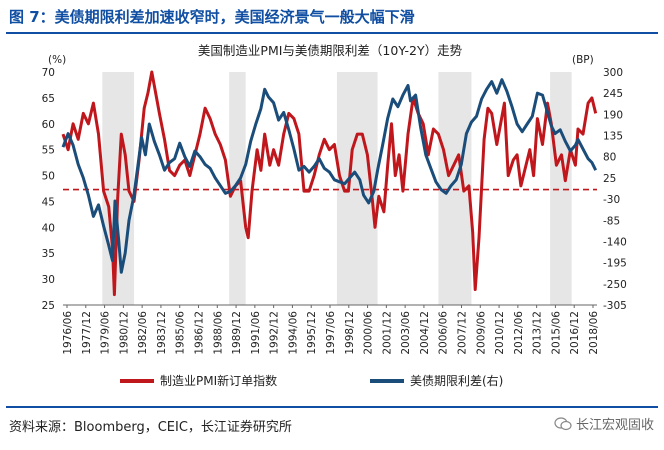 Image resolution: width=664 pixels, height=450 pixels. I want to click on x-tick-label: 2012/06, so click(519, 333).